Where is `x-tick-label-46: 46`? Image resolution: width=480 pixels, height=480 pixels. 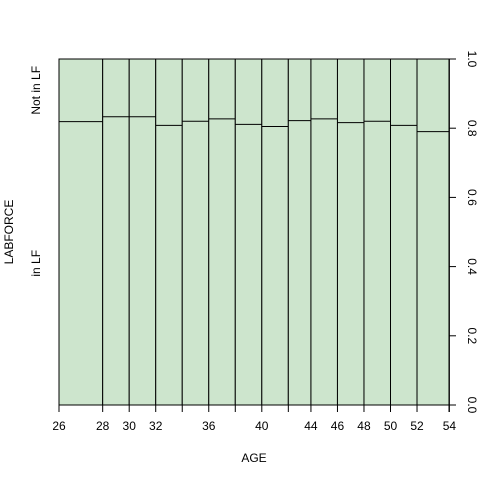
x-tick-label-46: 46 is located at coordinates (338, 426).